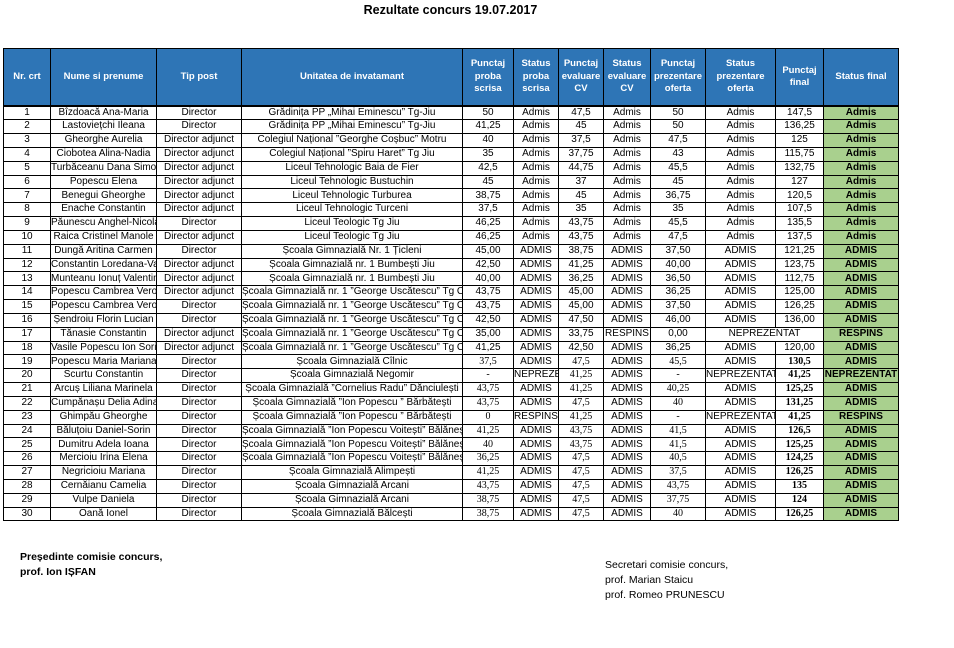  What do you see at coordinates (103, 348) in the screenshot?
I see `cell-nume: Vasile Popescu Ion Sorin` at bounding box center [103, 348].